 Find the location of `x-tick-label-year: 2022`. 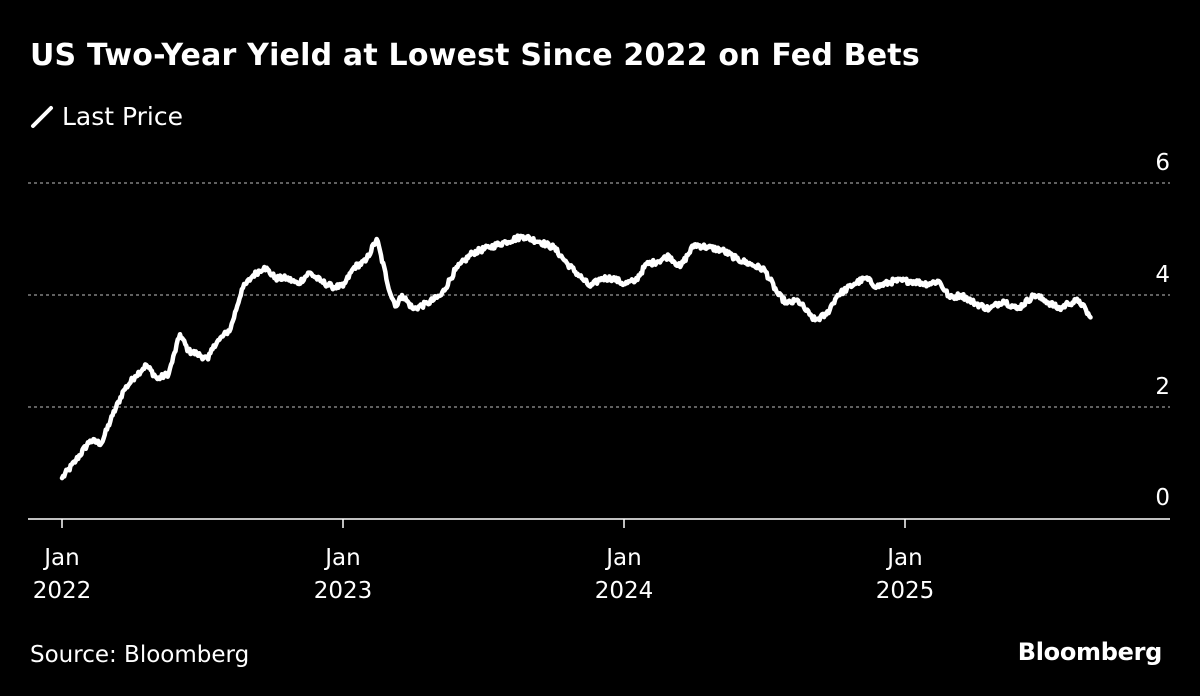

x-tick-label-year: 2022 is located at coordinates (62, 591).